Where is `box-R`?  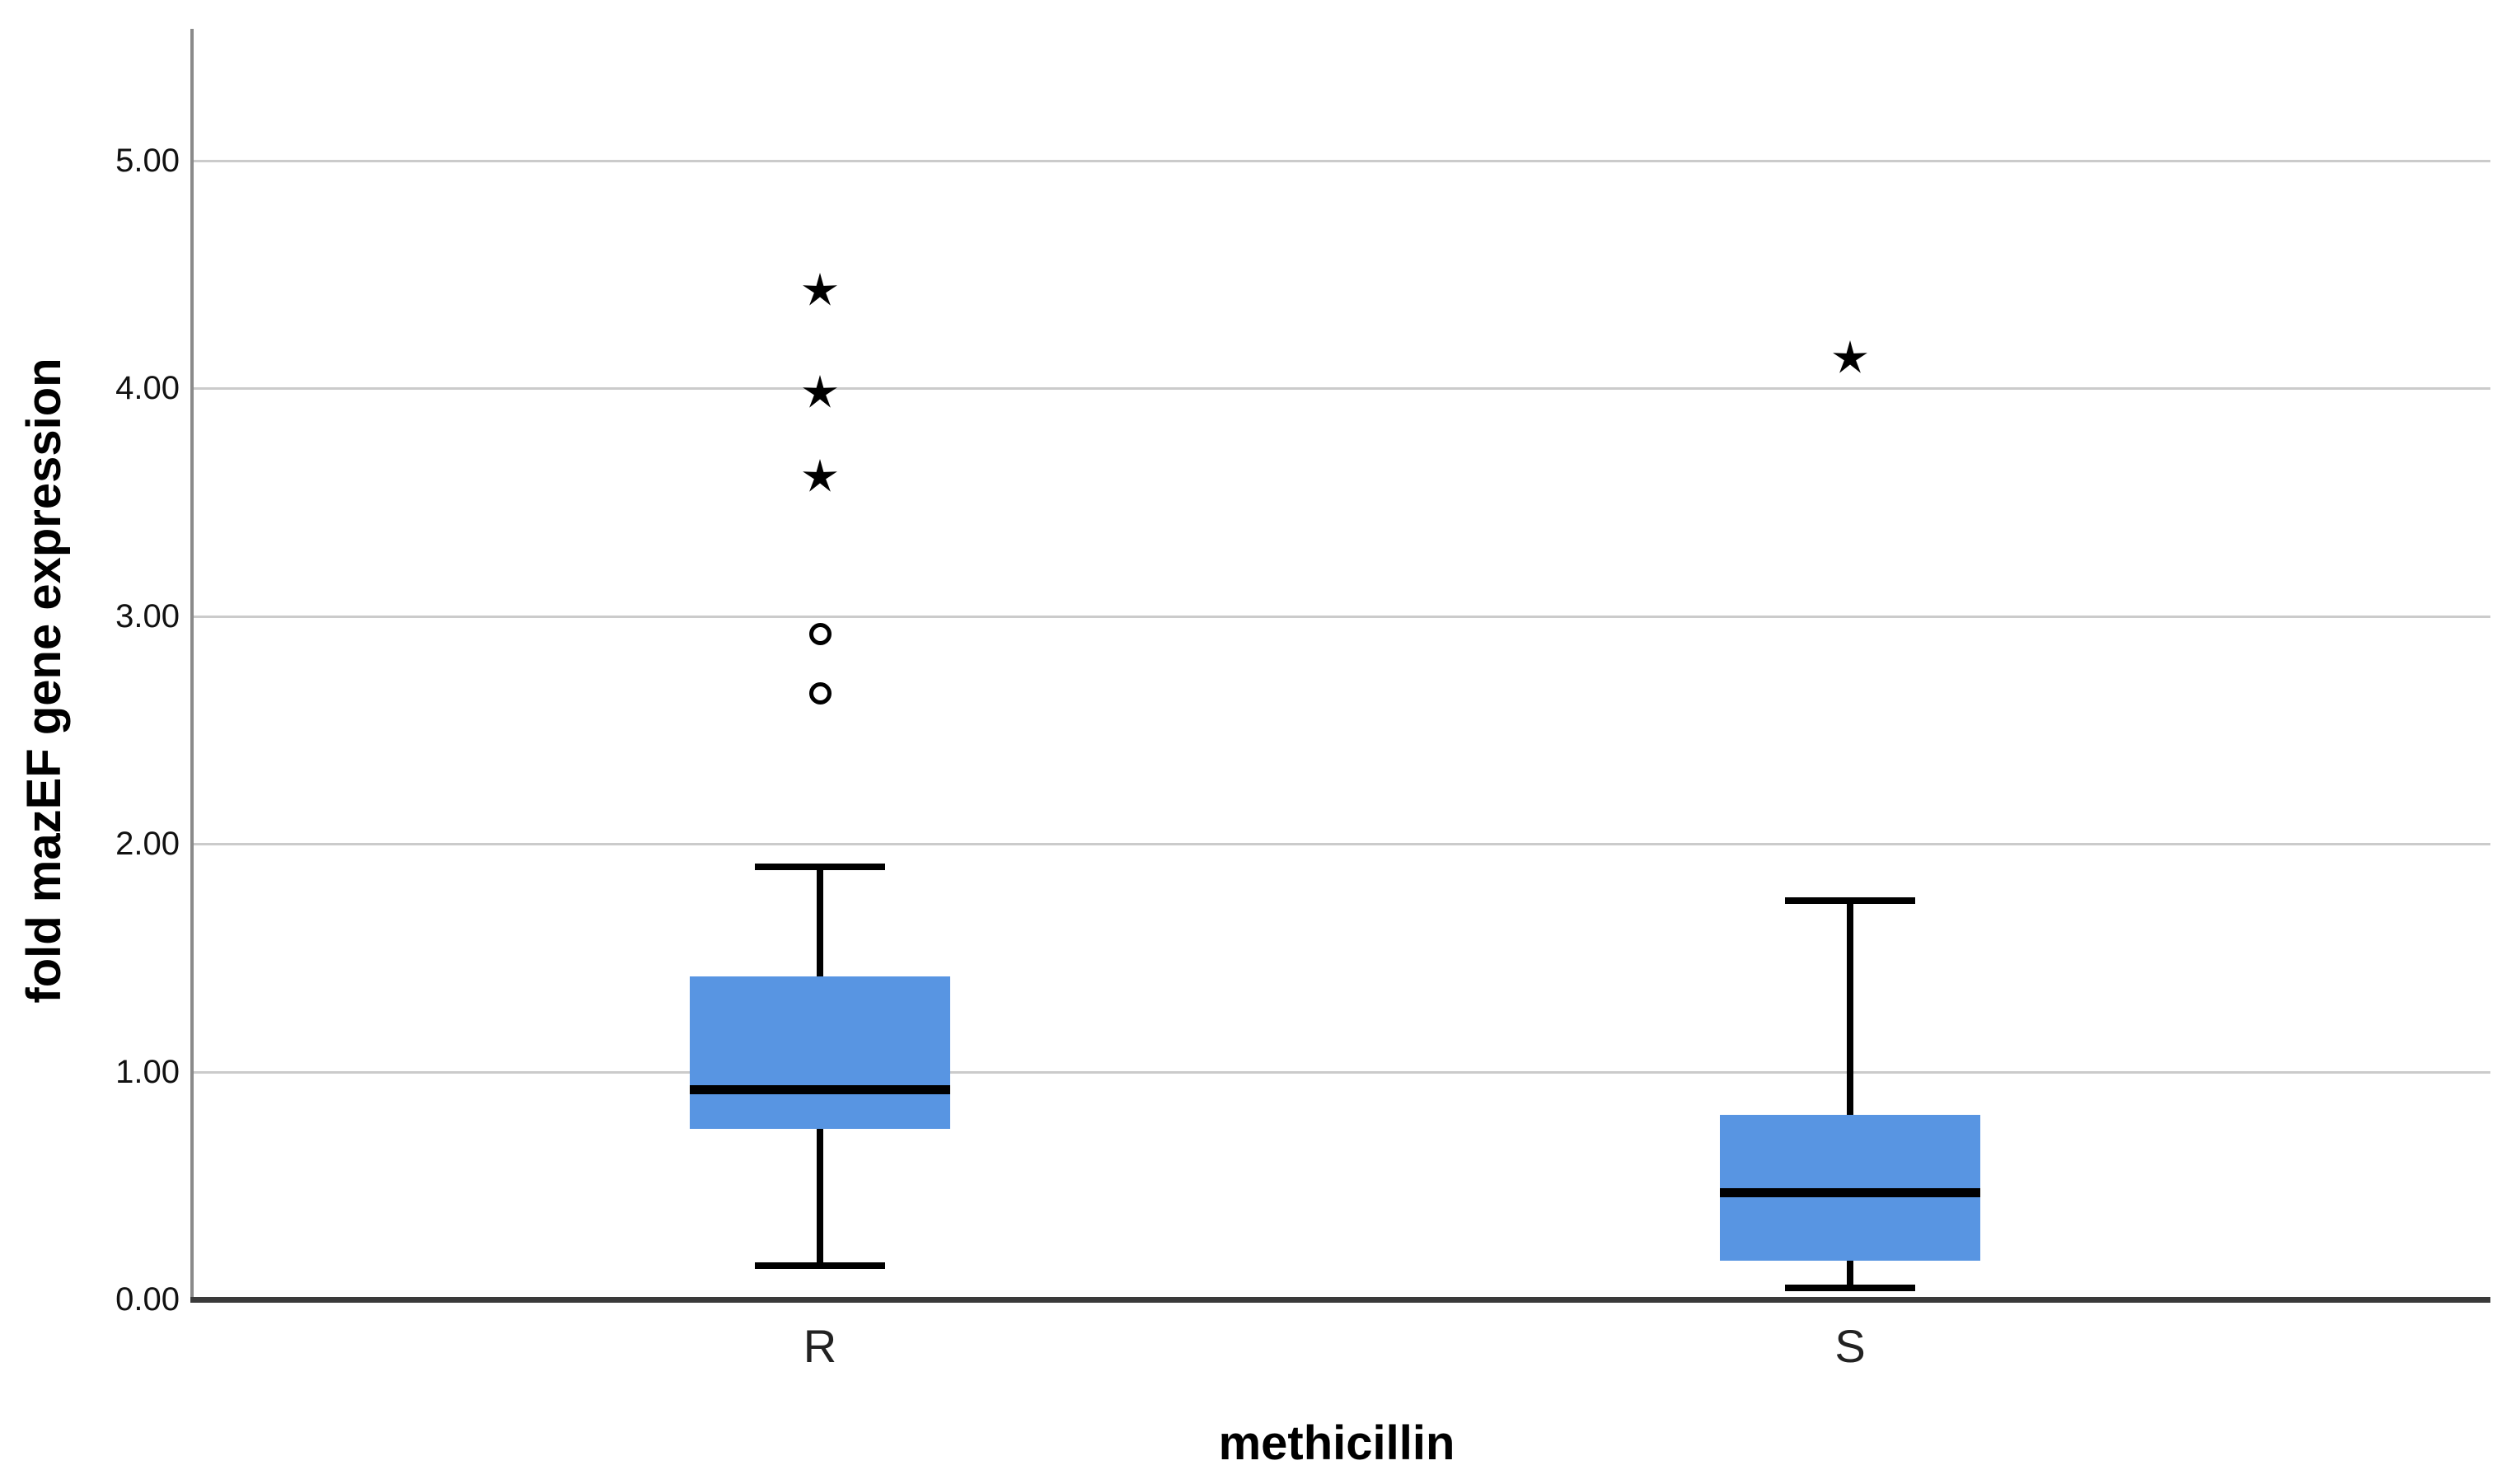 box-R is located at coordinates (820, 1053).